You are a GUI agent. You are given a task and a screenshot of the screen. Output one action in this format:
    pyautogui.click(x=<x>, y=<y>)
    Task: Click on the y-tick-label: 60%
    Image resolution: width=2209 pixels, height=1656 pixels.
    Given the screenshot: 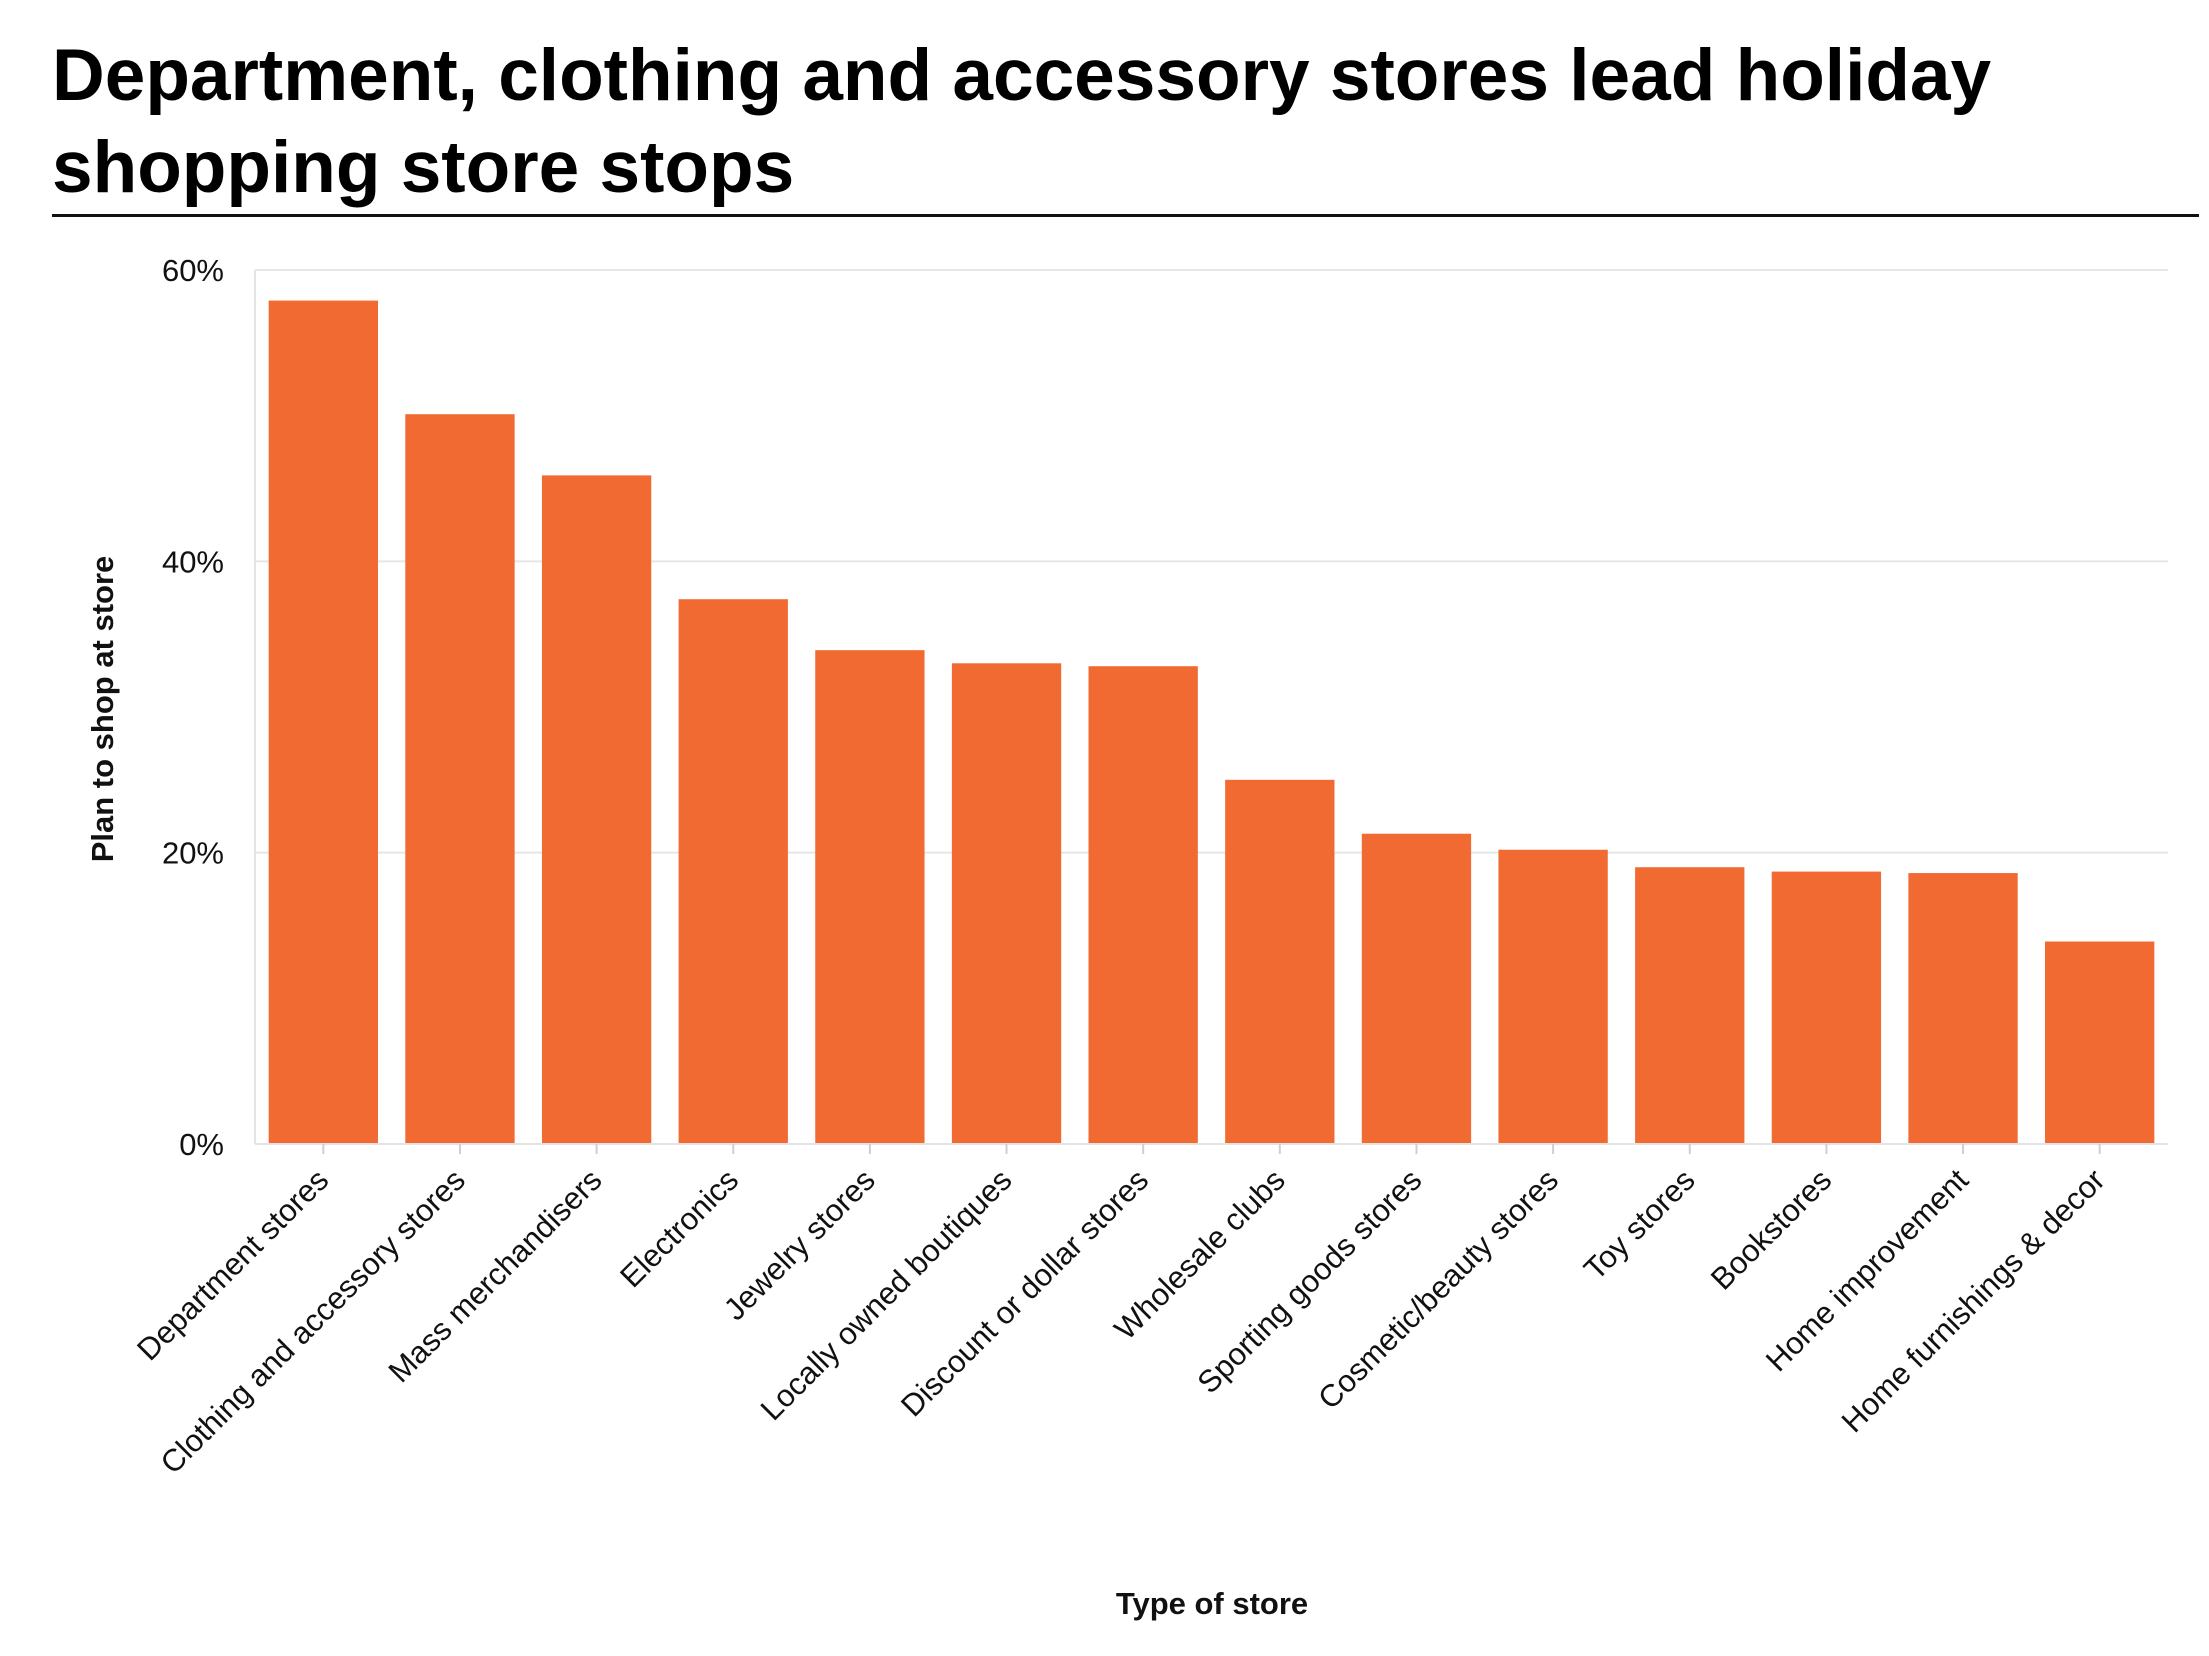 What is the action you would take?
    pyautogui.click(x=193, y=270)
    